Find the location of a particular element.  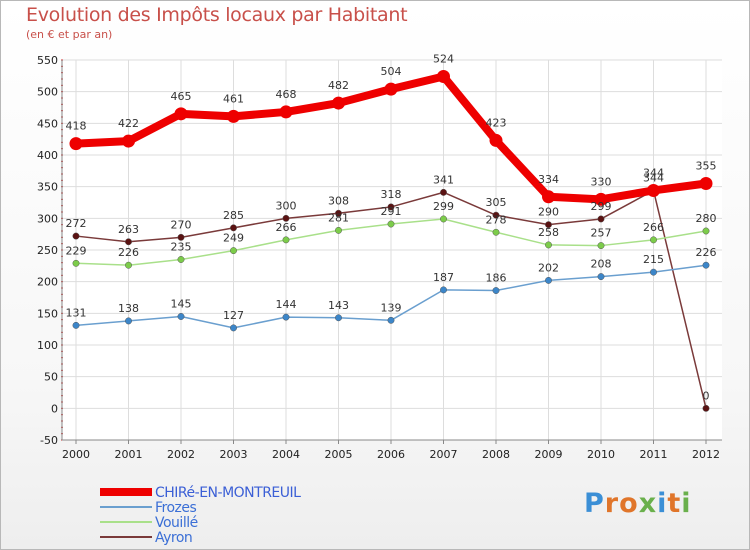

data-label: 257 is located at coordinates (601, 233).